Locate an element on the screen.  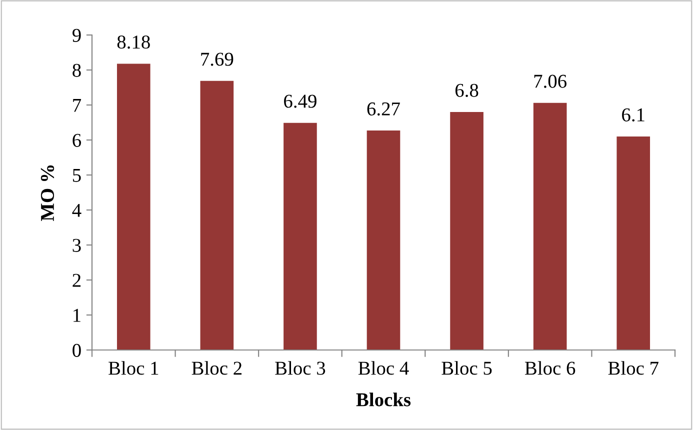
data-label: 7.69 is located at coordinates (217, 59).